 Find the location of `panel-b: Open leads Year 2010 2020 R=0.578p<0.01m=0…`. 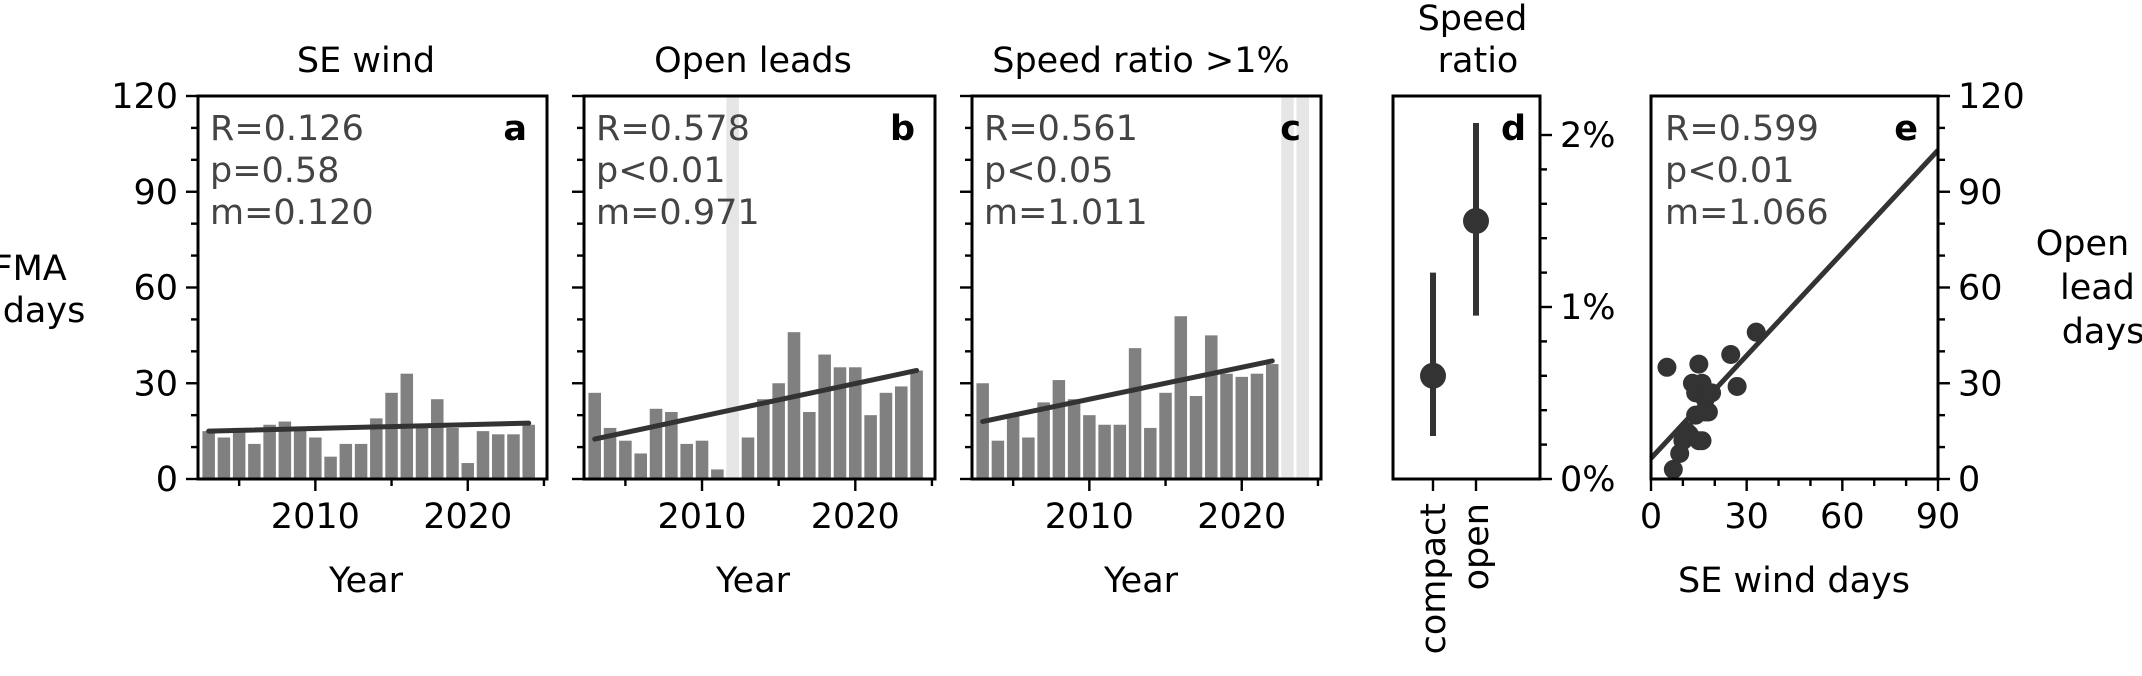

panel-b: Open leads Year 2010 2020 R=0.578p<0.01m=0… is located at coordinates (754, 321).